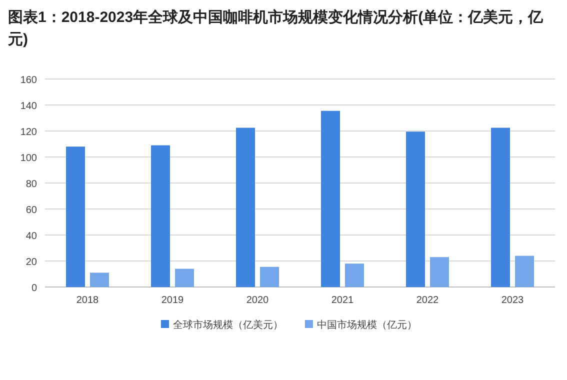  What do you see at coordinates (228, 325) in the screenshot?
I see `legend-label: 全球市场规模（亿美元）` at bounding box center [228, 325].